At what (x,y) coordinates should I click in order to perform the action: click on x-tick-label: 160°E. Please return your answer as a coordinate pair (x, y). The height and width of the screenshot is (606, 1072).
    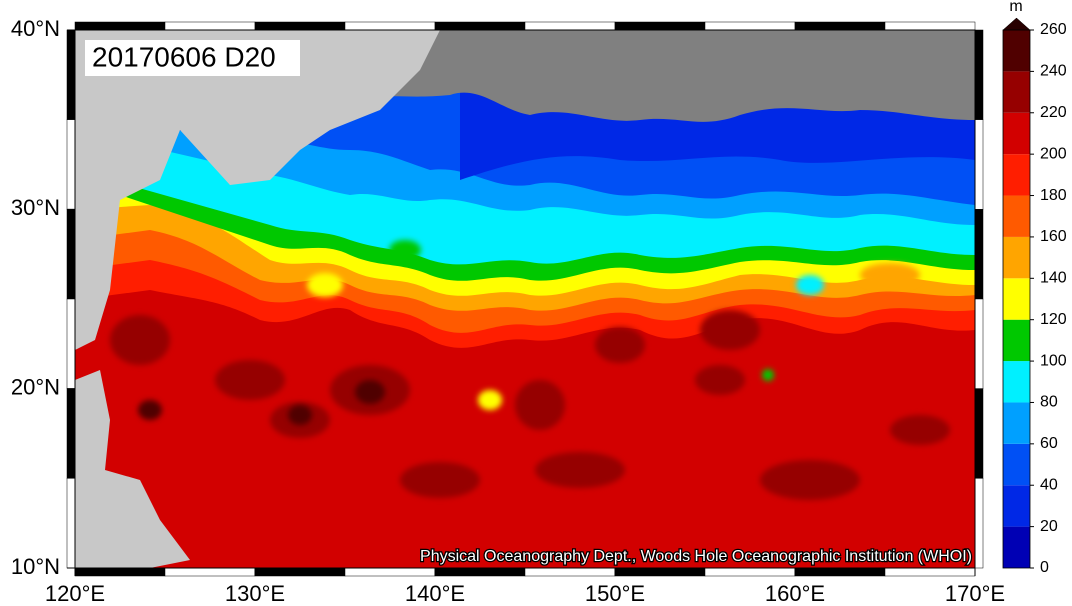
    Looking at the image, I should click on (795, 593).